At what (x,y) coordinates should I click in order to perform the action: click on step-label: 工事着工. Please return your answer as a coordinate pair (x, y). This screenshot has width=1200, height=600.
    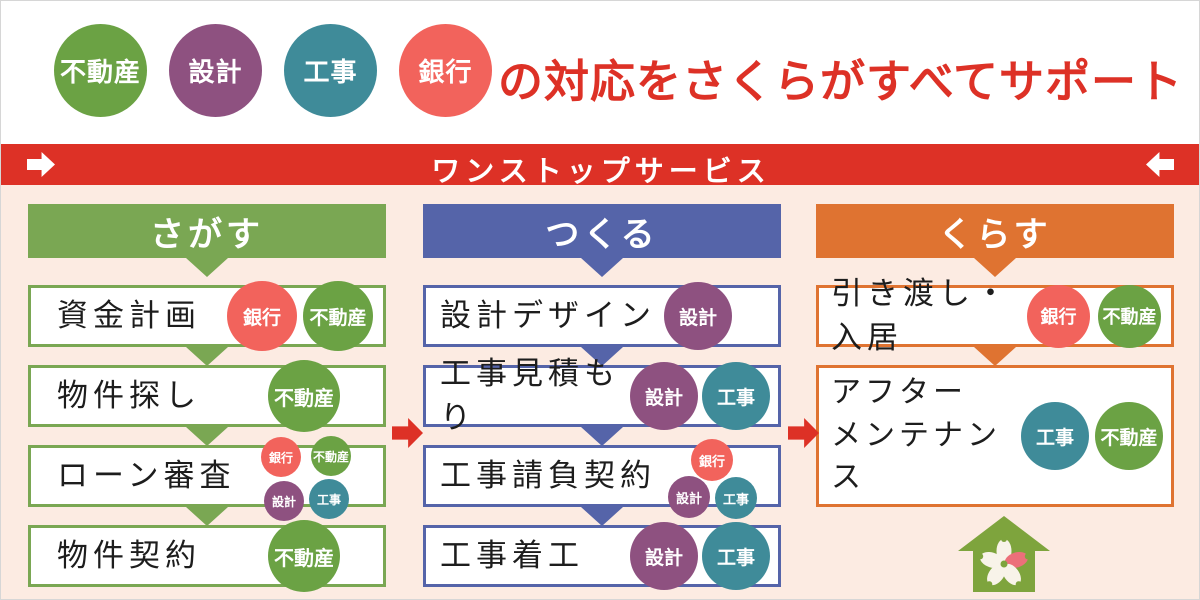
    Looking at the image, I should click on (512, 555).